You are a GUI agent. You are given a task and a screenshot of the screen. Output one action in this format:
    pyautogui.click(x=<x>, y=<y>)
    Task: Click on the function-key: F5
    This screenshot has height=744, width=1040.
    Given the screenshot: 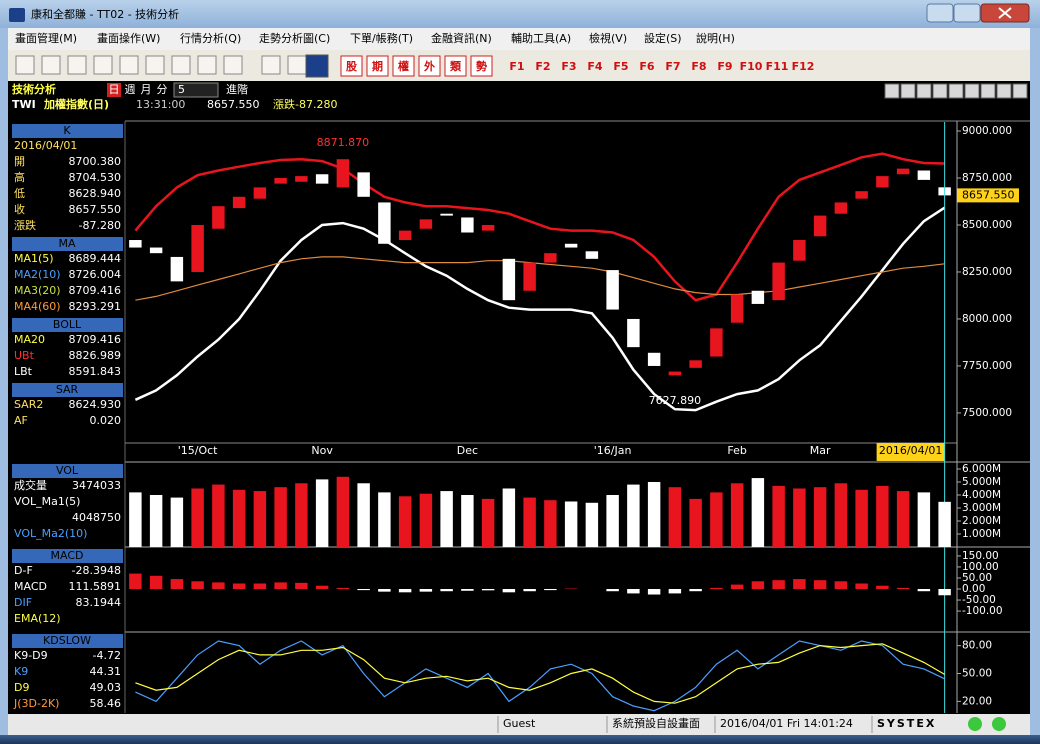 What is the action you would take?
    pyautogui.click(x=620, y=66)
    